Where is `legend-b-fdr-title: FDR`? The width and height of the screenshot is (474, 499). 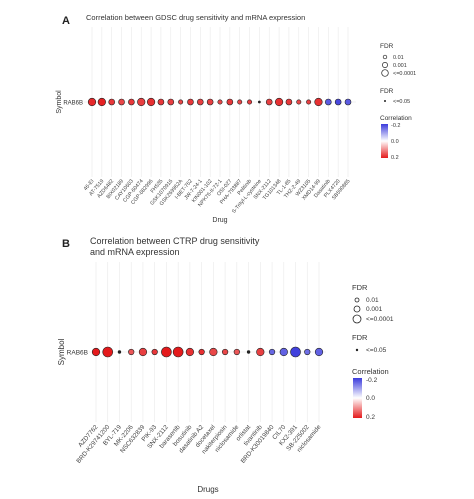 legend-b-fdr-title: FDR is located at coordinates (360, 287).